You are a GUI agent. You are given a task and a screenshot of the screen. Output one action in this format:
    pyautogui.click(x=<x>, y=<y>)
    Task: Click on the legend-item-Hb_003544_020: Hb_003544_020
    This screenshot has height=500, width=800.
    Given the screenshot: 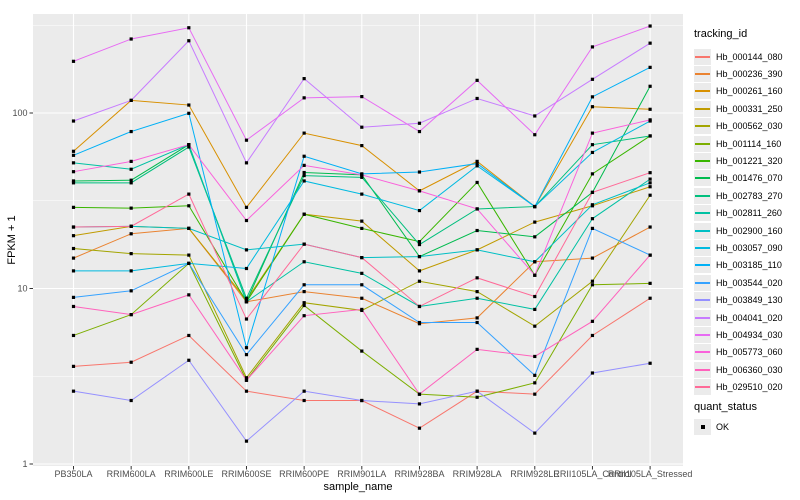 What is the action you would take?
    pyautogui.click(x=738, y=282)
    